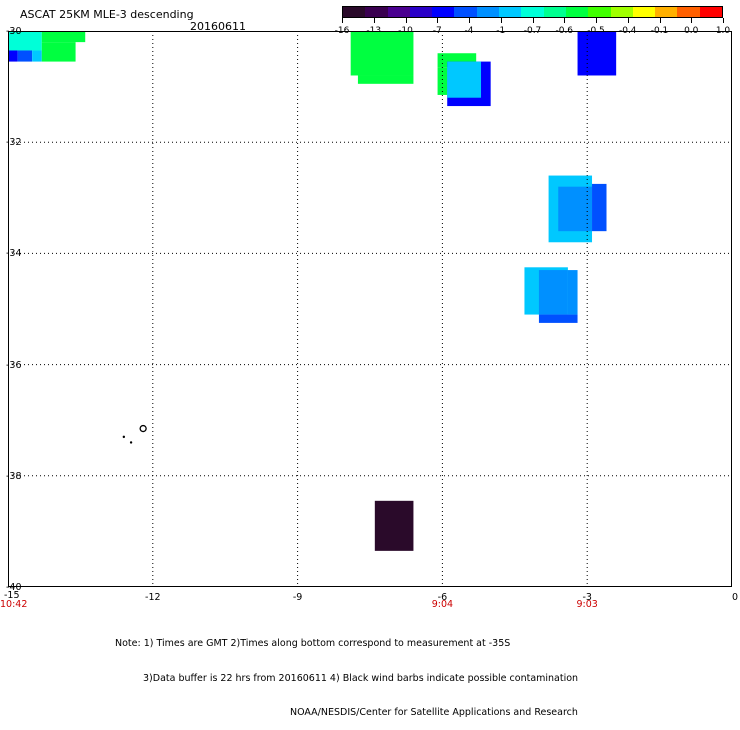 This screenshot has width=740, height=730. What do you see at coordinates (587, 597) in the screenshot?
I see `lon-label: -3` at bounding box center [587, 597].